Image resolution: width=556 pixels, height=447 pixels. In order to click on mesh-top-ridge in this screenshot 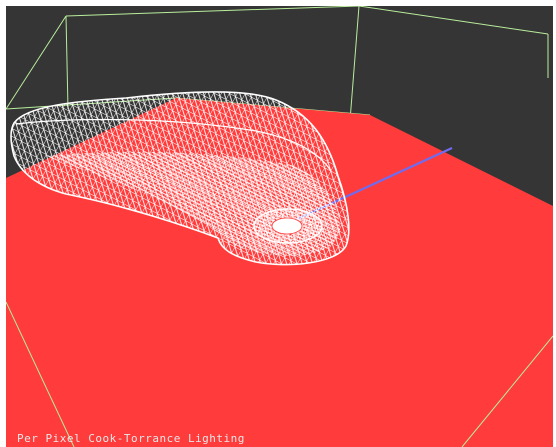, I will do `click(173, 145)`.